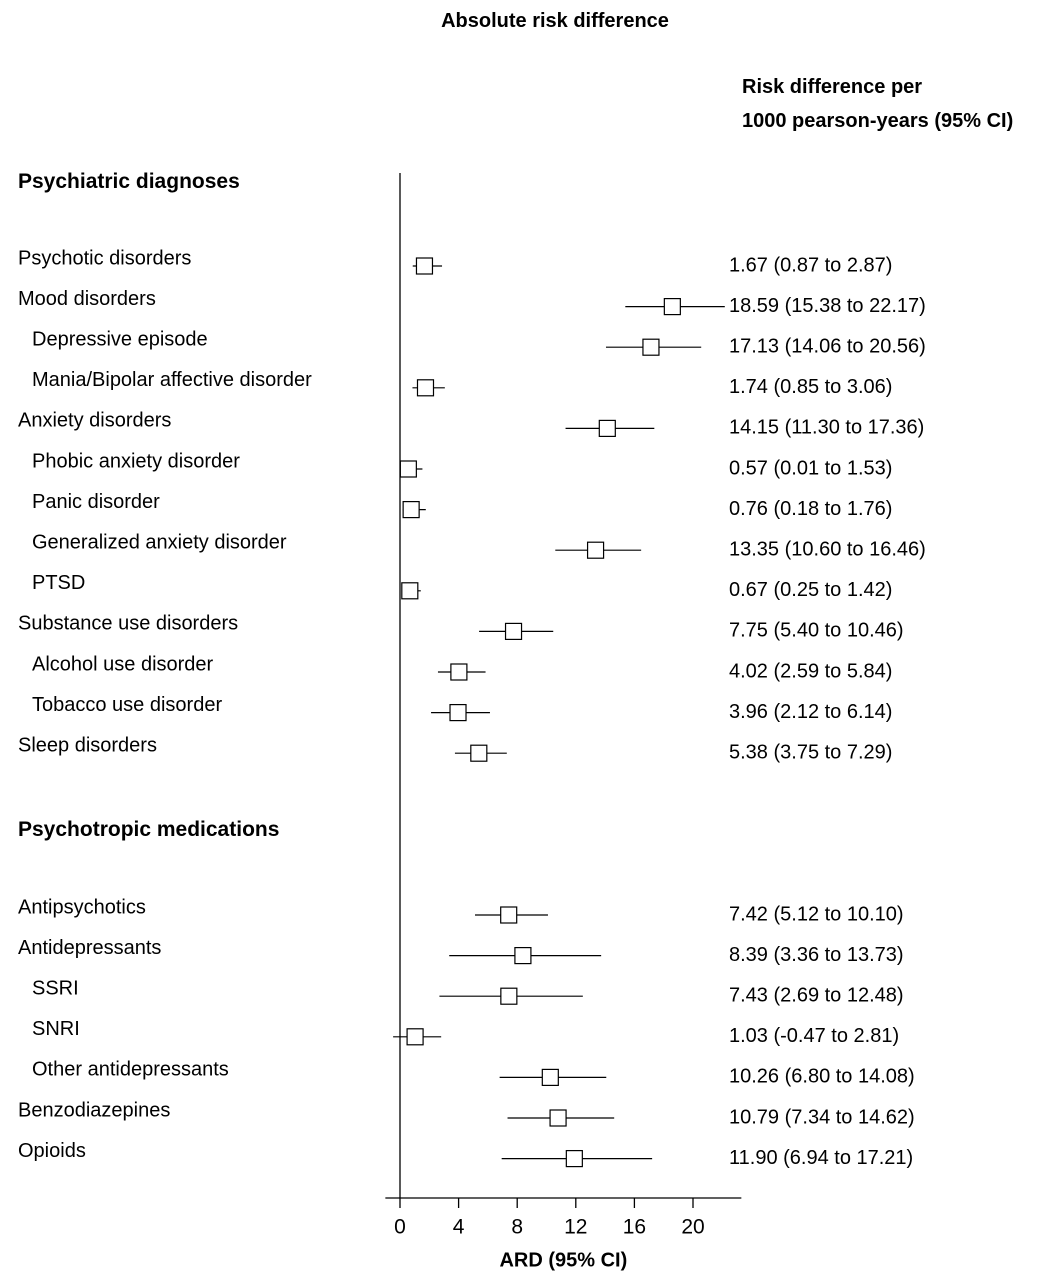 Image resolution: width=1055 pixels, height=1274 pixels. What do you see at coordinates (826, 428) in the screenshot?
I see `estimate-text: 14.15 (11.30 to 17.36)` at bounding box center [826, 428].